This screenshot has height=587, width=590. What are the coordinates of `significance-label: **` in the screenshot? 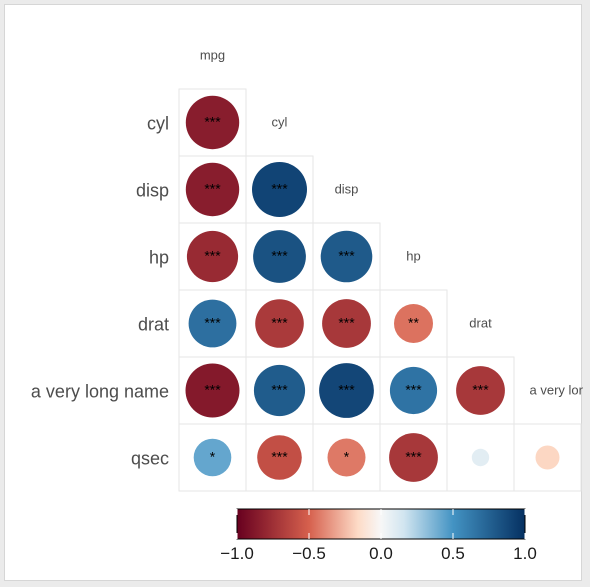 It's located at (413, 323).